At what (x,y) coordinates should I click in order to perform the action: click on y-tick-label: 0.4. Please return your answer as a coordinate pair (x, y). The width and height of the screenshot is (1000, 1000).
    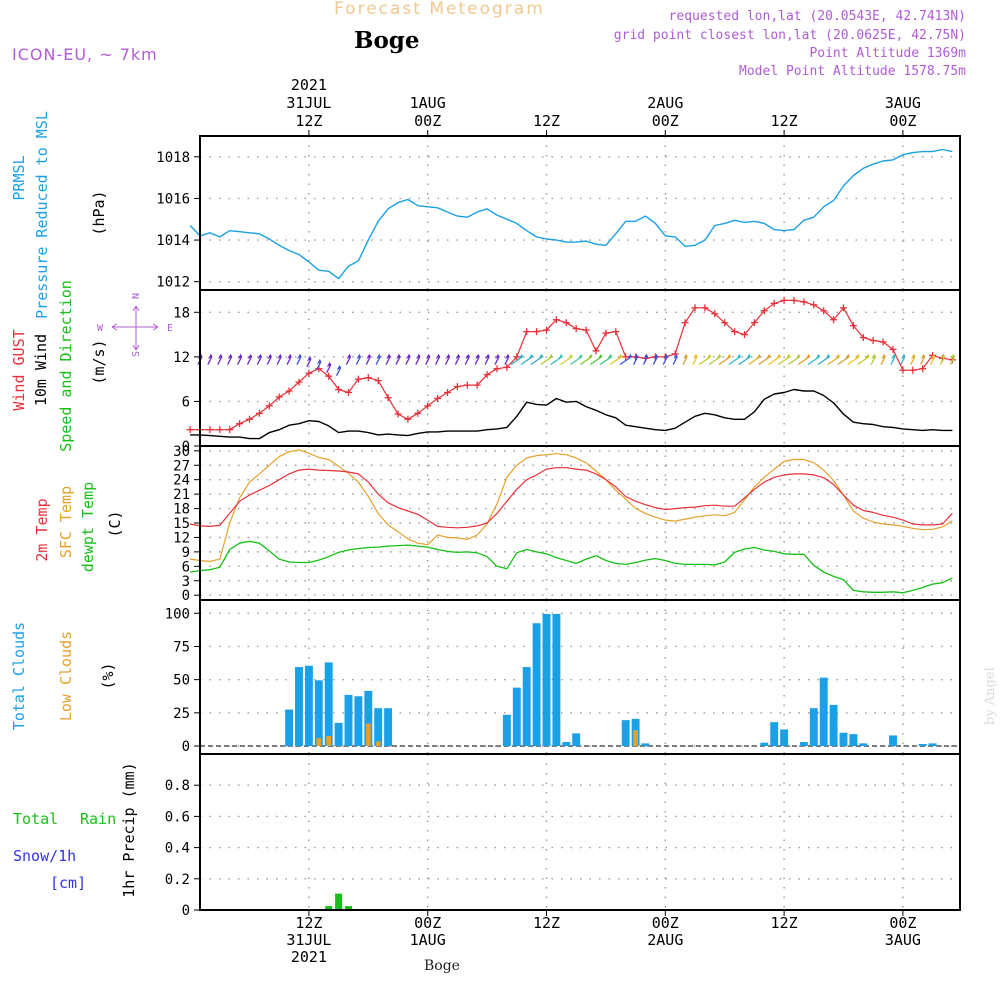
    Looking at the image, I should click on (177, 849).